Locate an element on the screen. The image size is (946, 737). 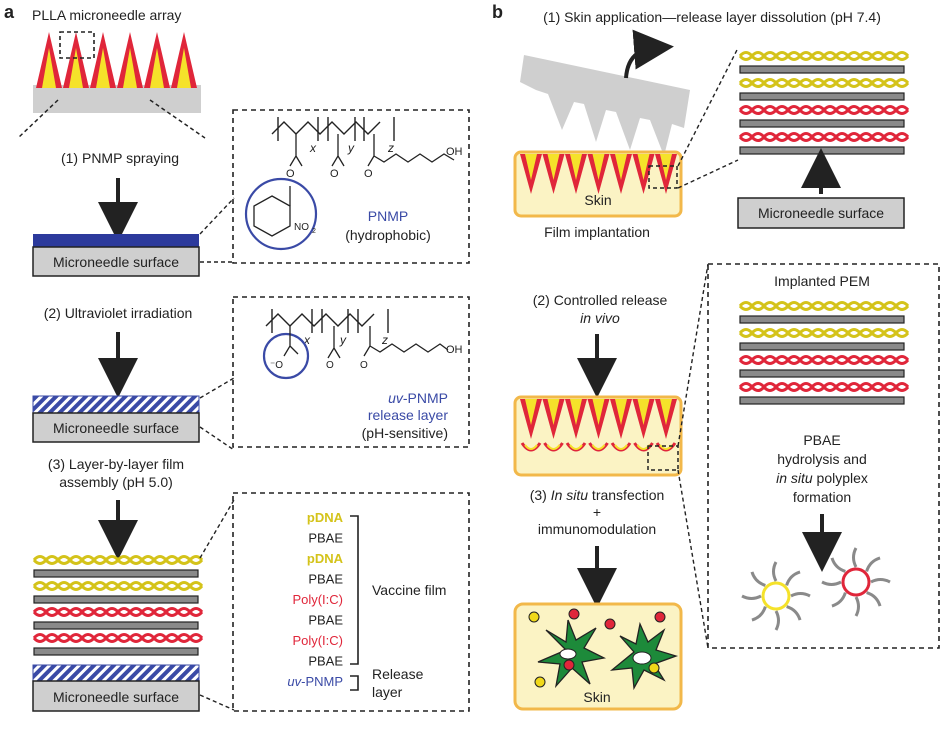
b-callout-1b is located at coordinates (708, 174).